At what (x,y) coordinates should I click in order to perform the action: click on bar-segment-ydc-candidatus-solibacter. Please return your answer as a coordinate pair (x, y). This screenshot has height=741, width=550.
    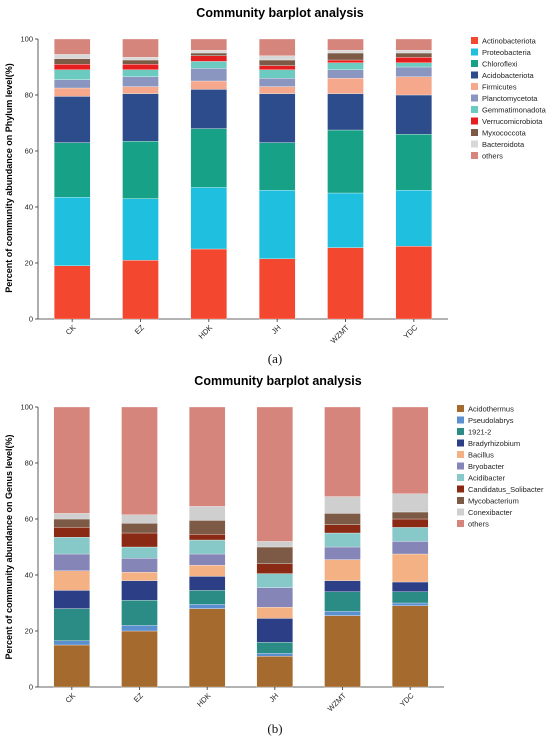
    Looking at the image, I should click on (410, 523).